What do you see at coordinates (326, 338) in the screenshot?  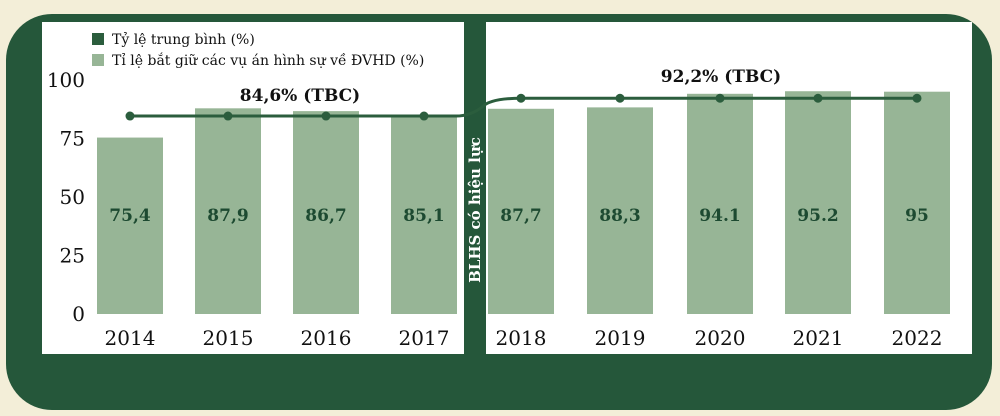 I see `x-tick-label-2016: 2016` at bounding box center [326, 338].